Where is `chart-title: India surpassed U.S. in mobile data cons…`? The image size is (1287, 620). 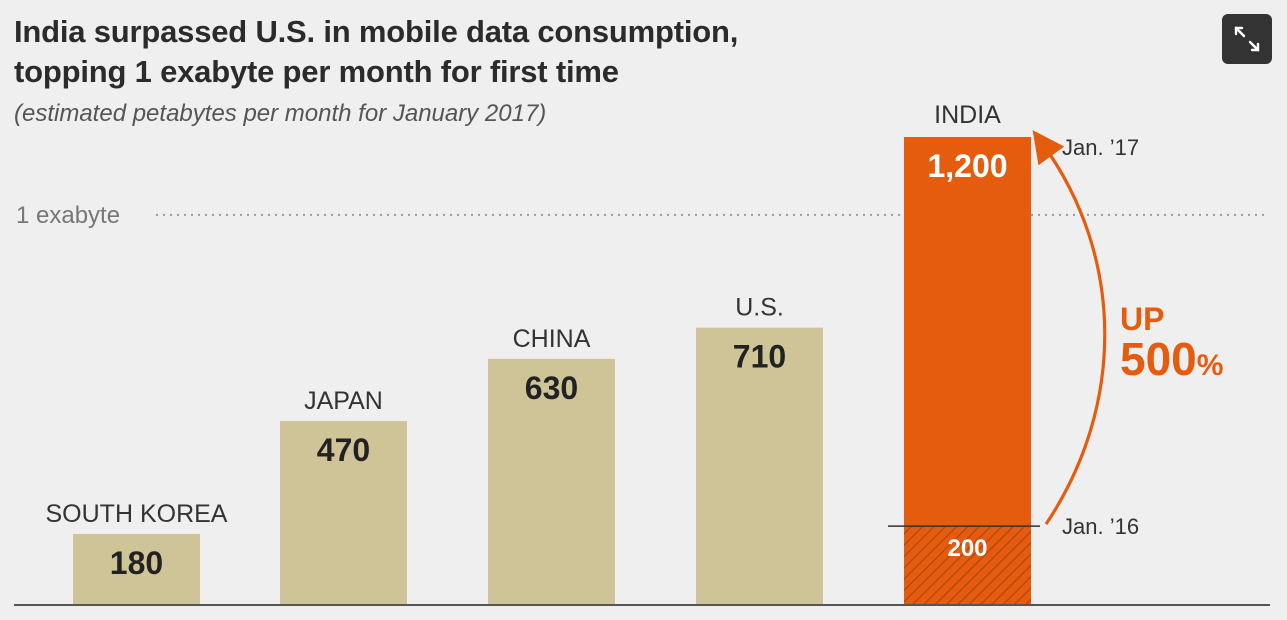
chart-title: India surpassed U.S. in mobile data cons… is located at coordinates (376, 52).